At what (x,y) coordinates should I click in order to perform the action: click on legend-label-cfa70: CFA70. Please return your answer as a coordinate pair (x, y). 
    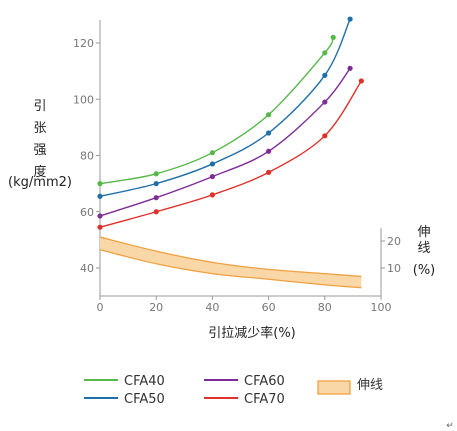
    Looking at the image, I should click on (264, 399).